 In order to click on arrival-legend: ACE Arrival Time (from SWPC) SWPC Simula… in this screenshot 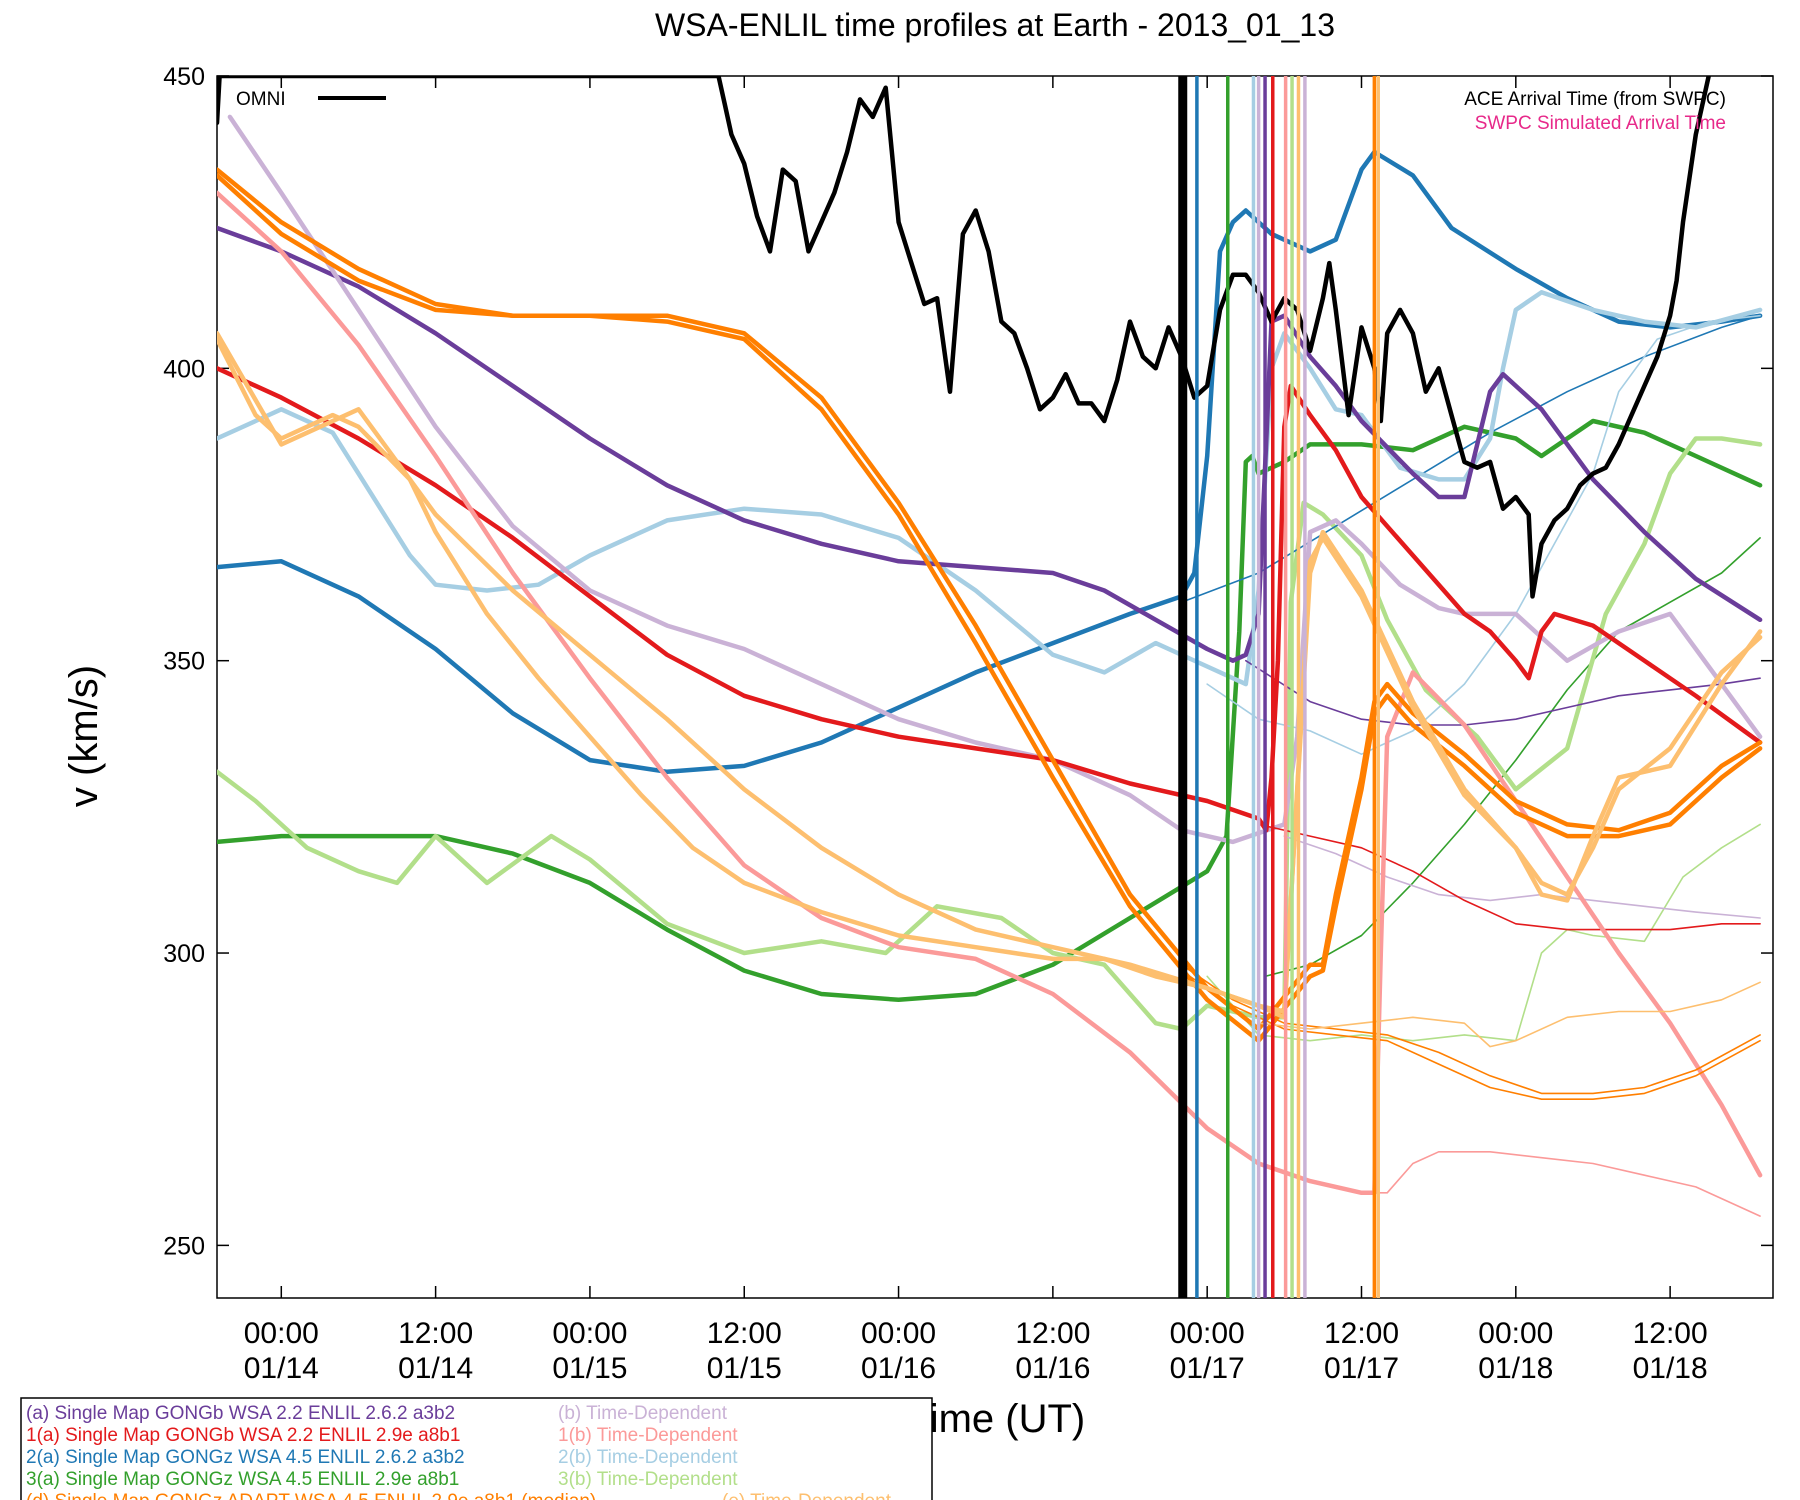, I will do `click(1595, 111)`.